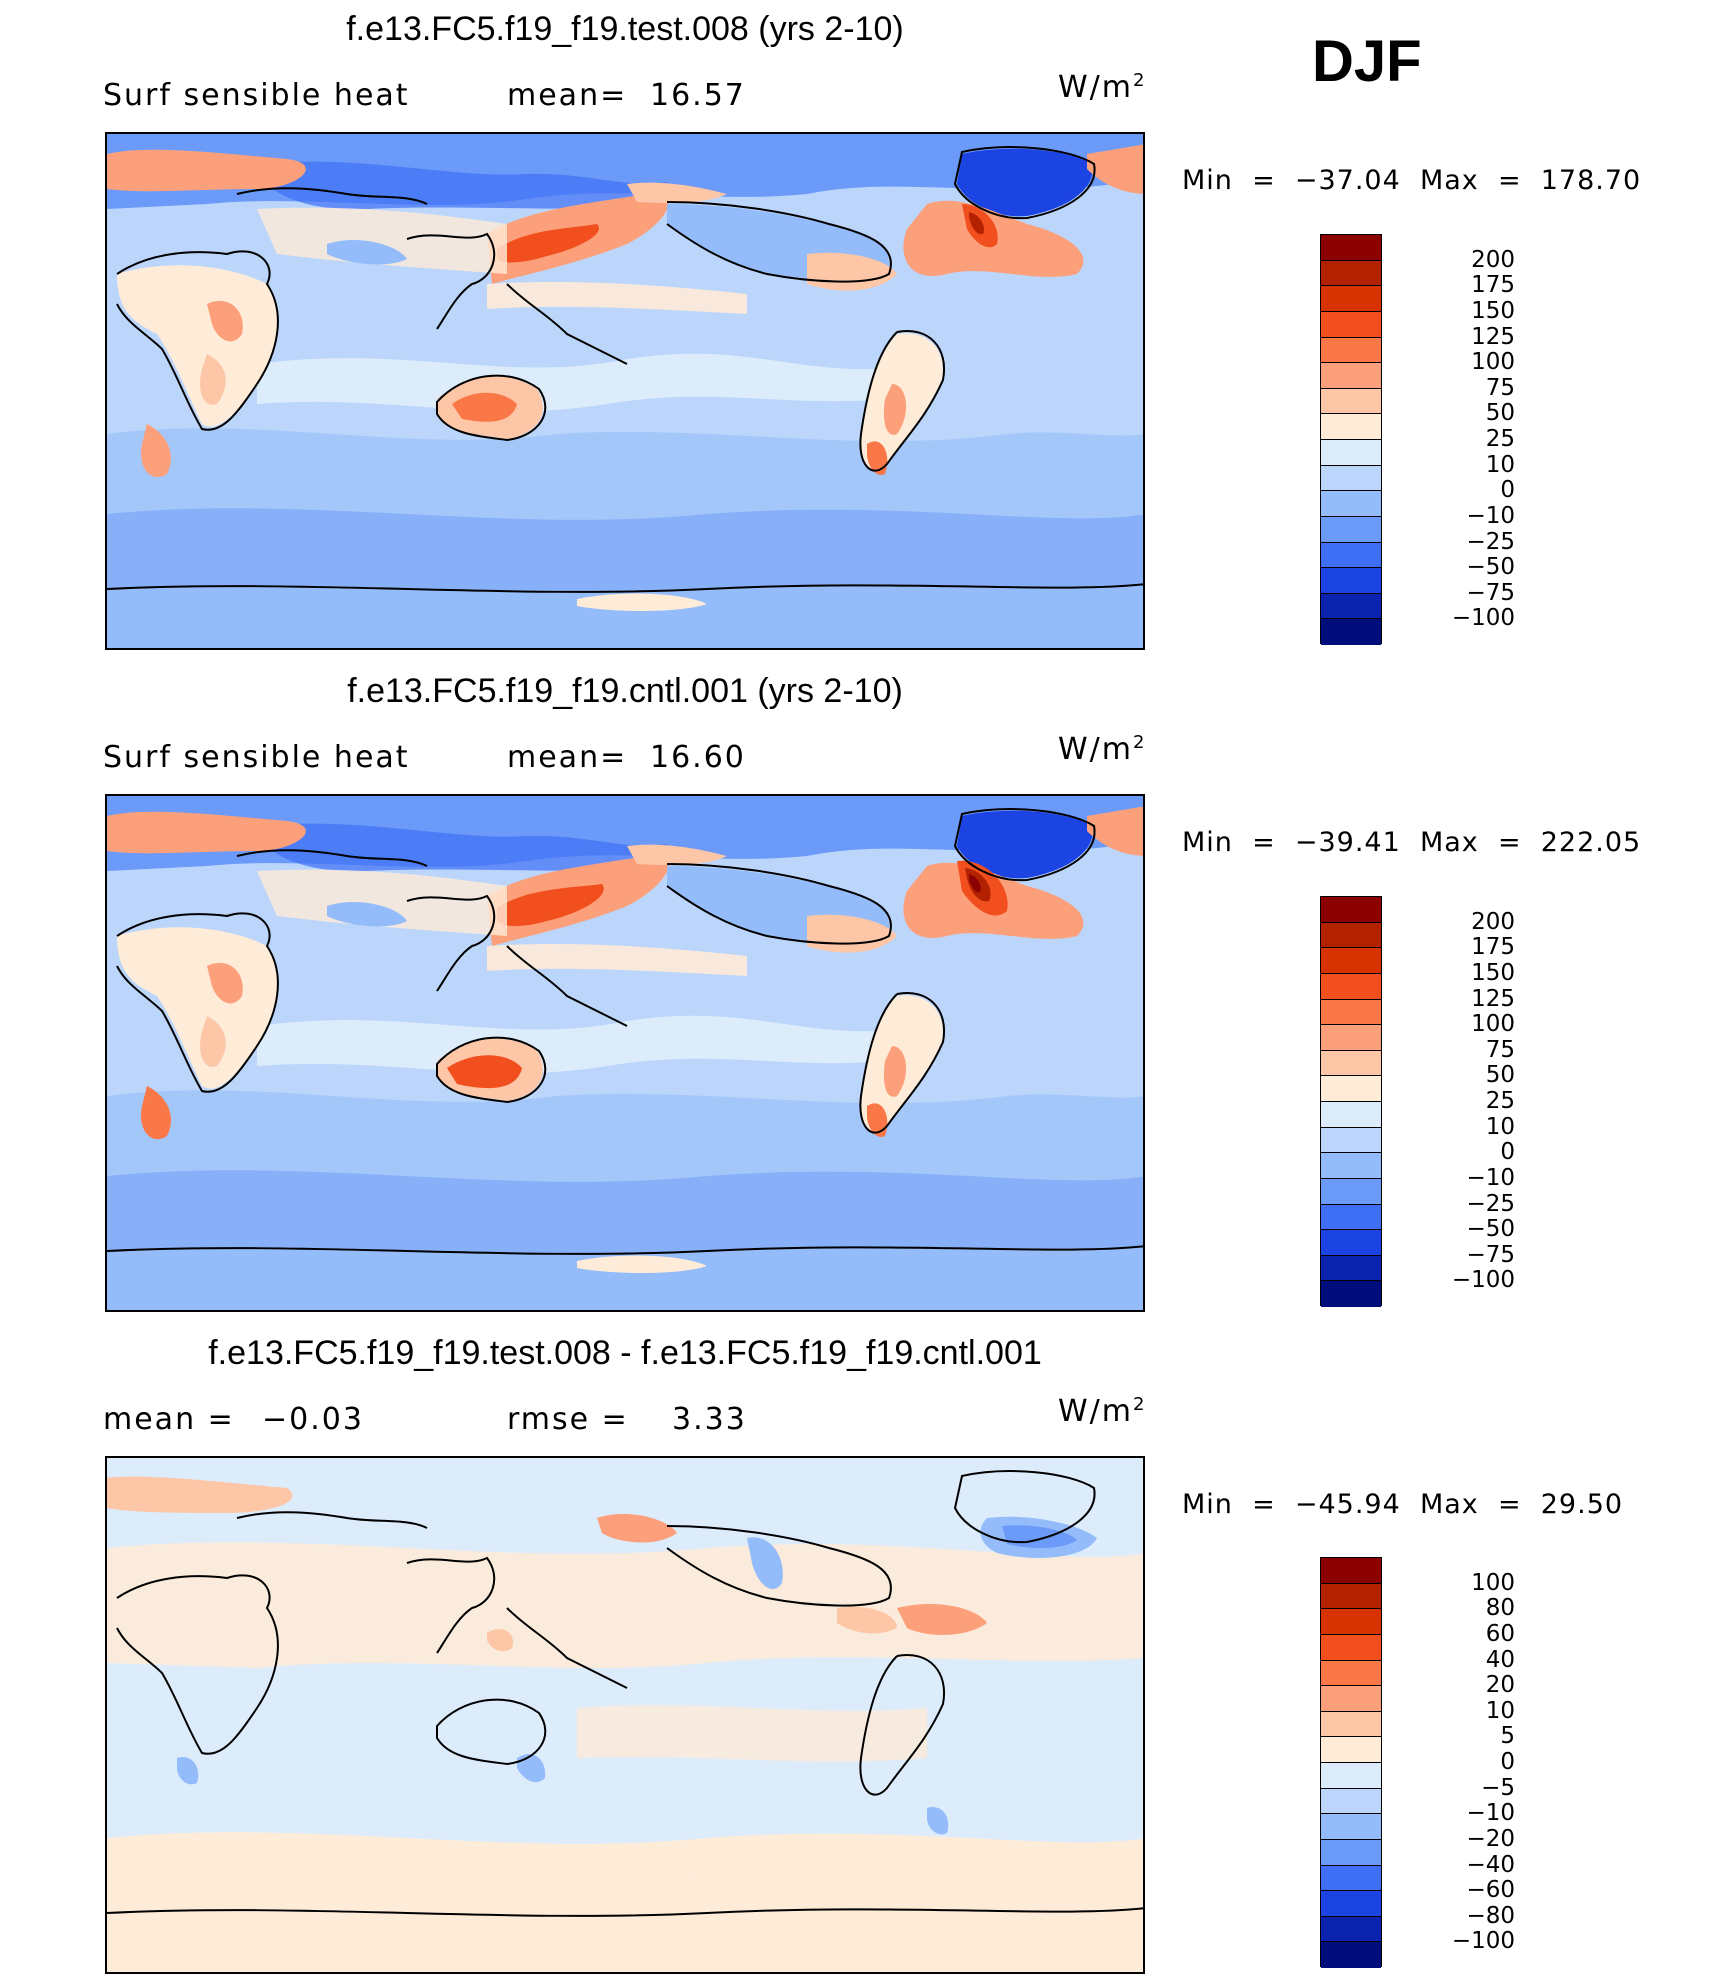  What do you see at coordinates (256, 95) in the screenshot?
I see `panel-1-variable: Surf sensible heat` at bounding box center [256, 95].